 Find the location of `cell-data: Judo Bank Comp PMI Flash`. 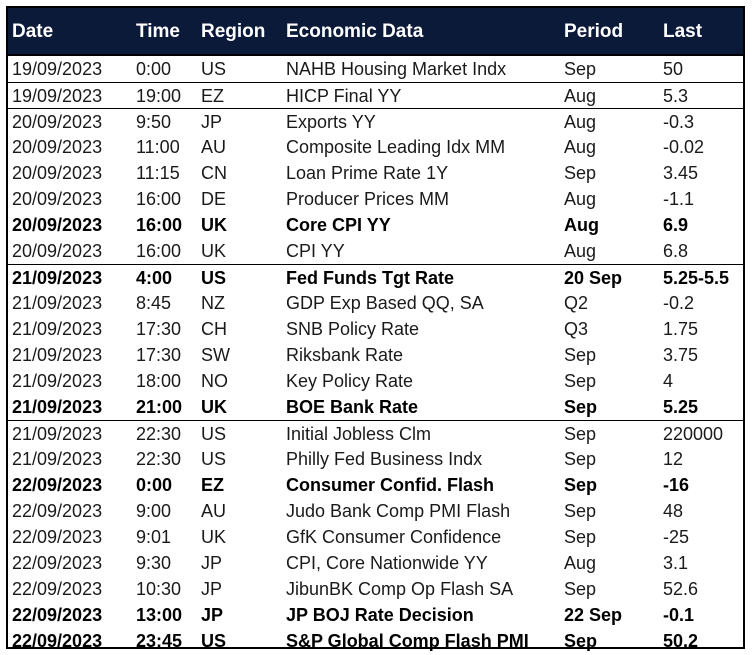

cell-data: Judo Bank Comp PMI Flash is located at coordinates (398, 511).